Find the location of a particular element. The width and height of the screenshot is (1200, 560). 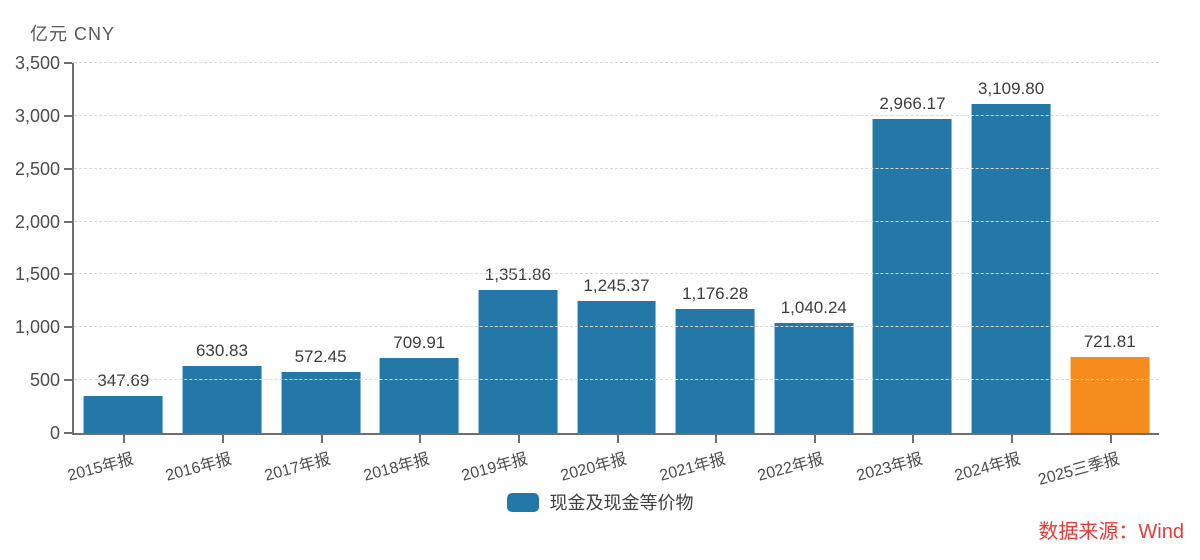

y-axis-tick-label: 2,000 is located at coordinates (37, 221).